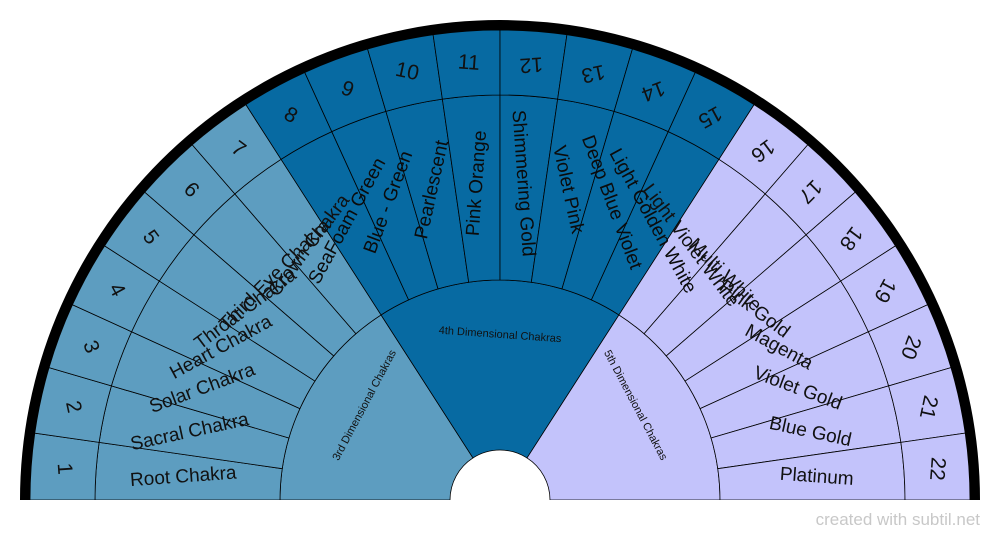  I want to click on credit-text: created with subtil.net, so click(897, 519).